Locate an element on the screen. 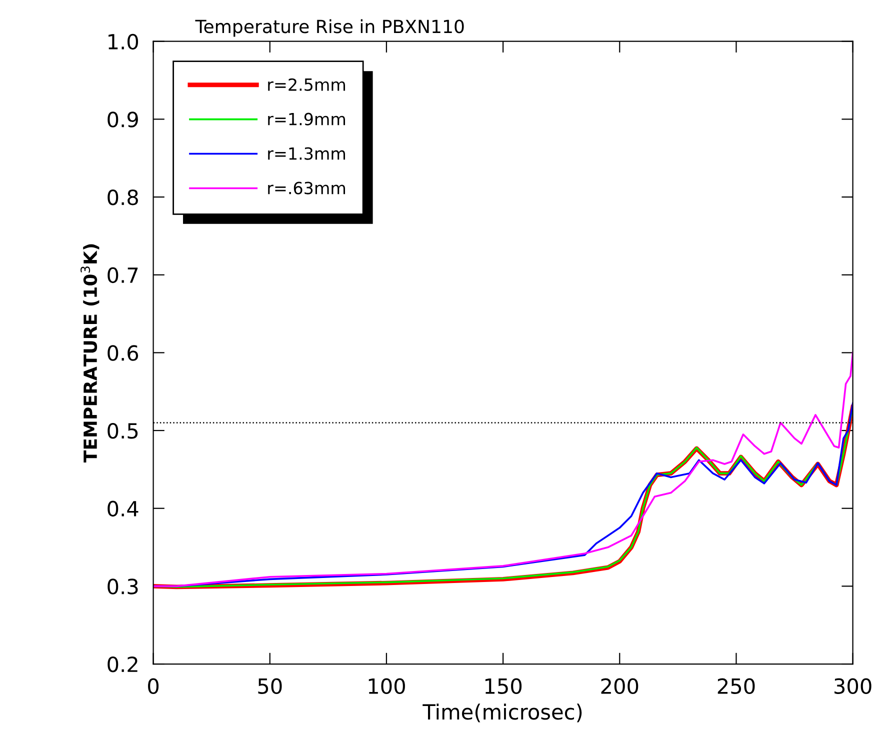 The height and width of the screenshot is (752, 881). y-tick-label: 0.7 is located at coordinates (123, 275).